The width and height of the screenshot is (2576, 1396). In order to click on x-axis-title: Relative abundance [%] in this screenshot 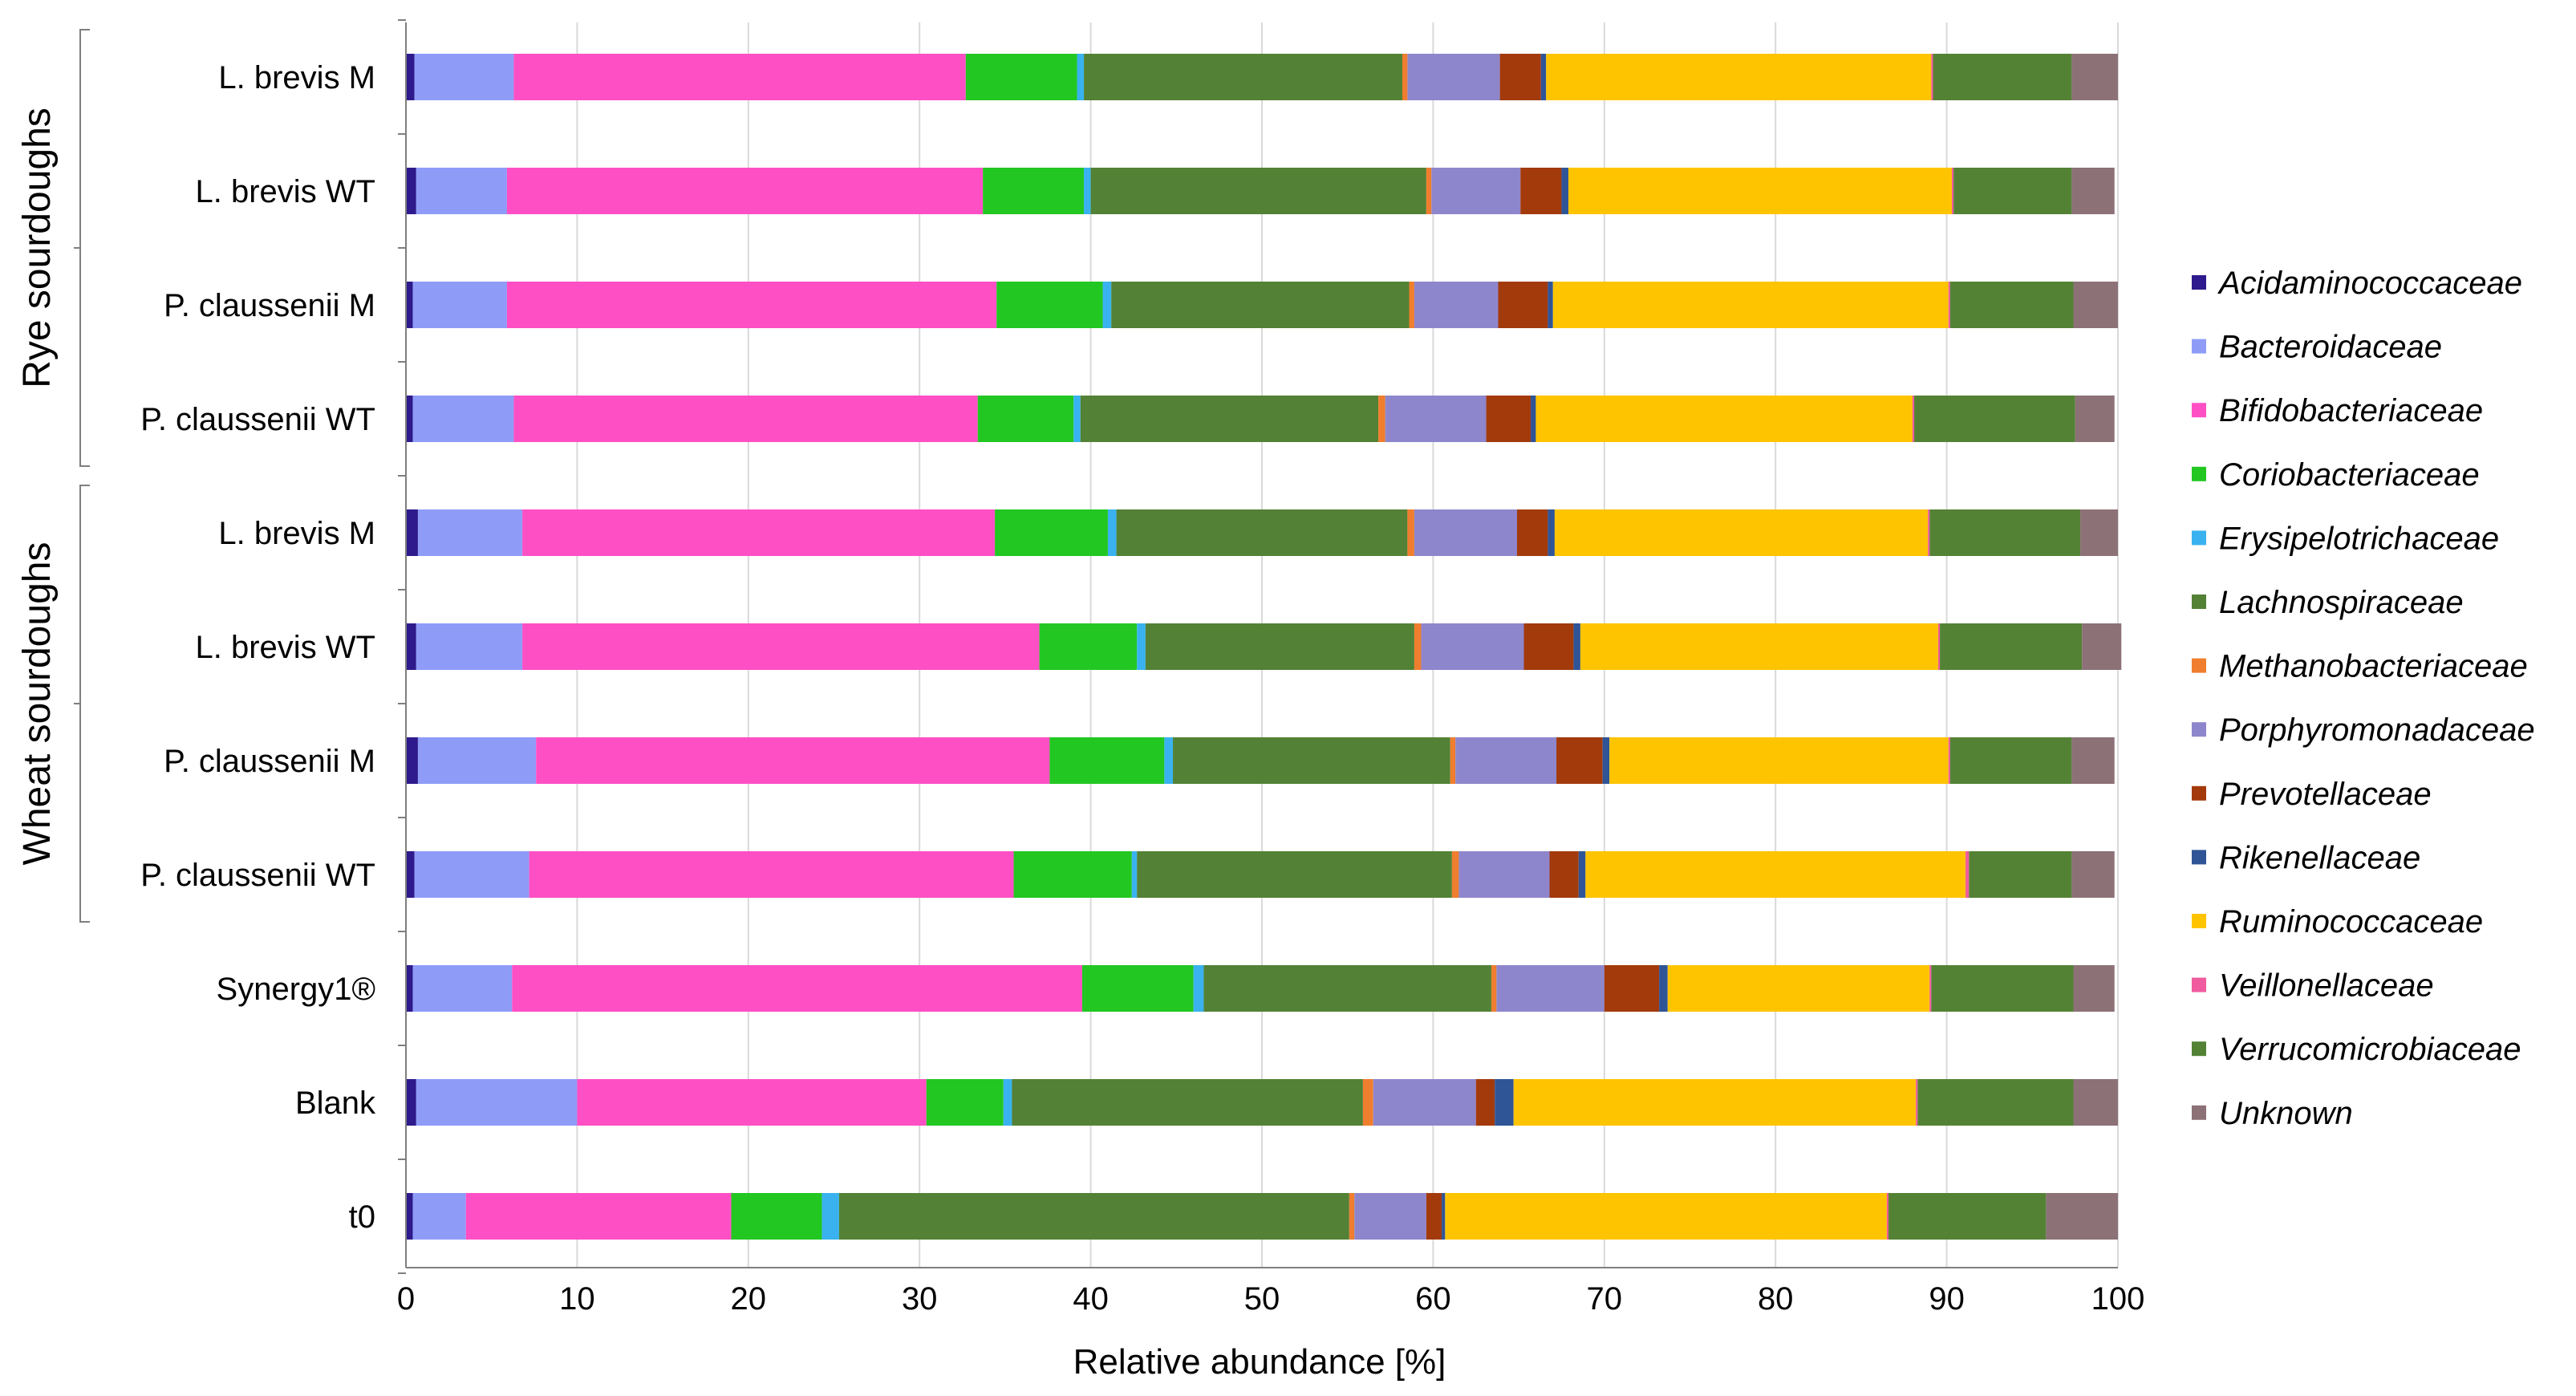, I will do `click(1259, 1362)`.